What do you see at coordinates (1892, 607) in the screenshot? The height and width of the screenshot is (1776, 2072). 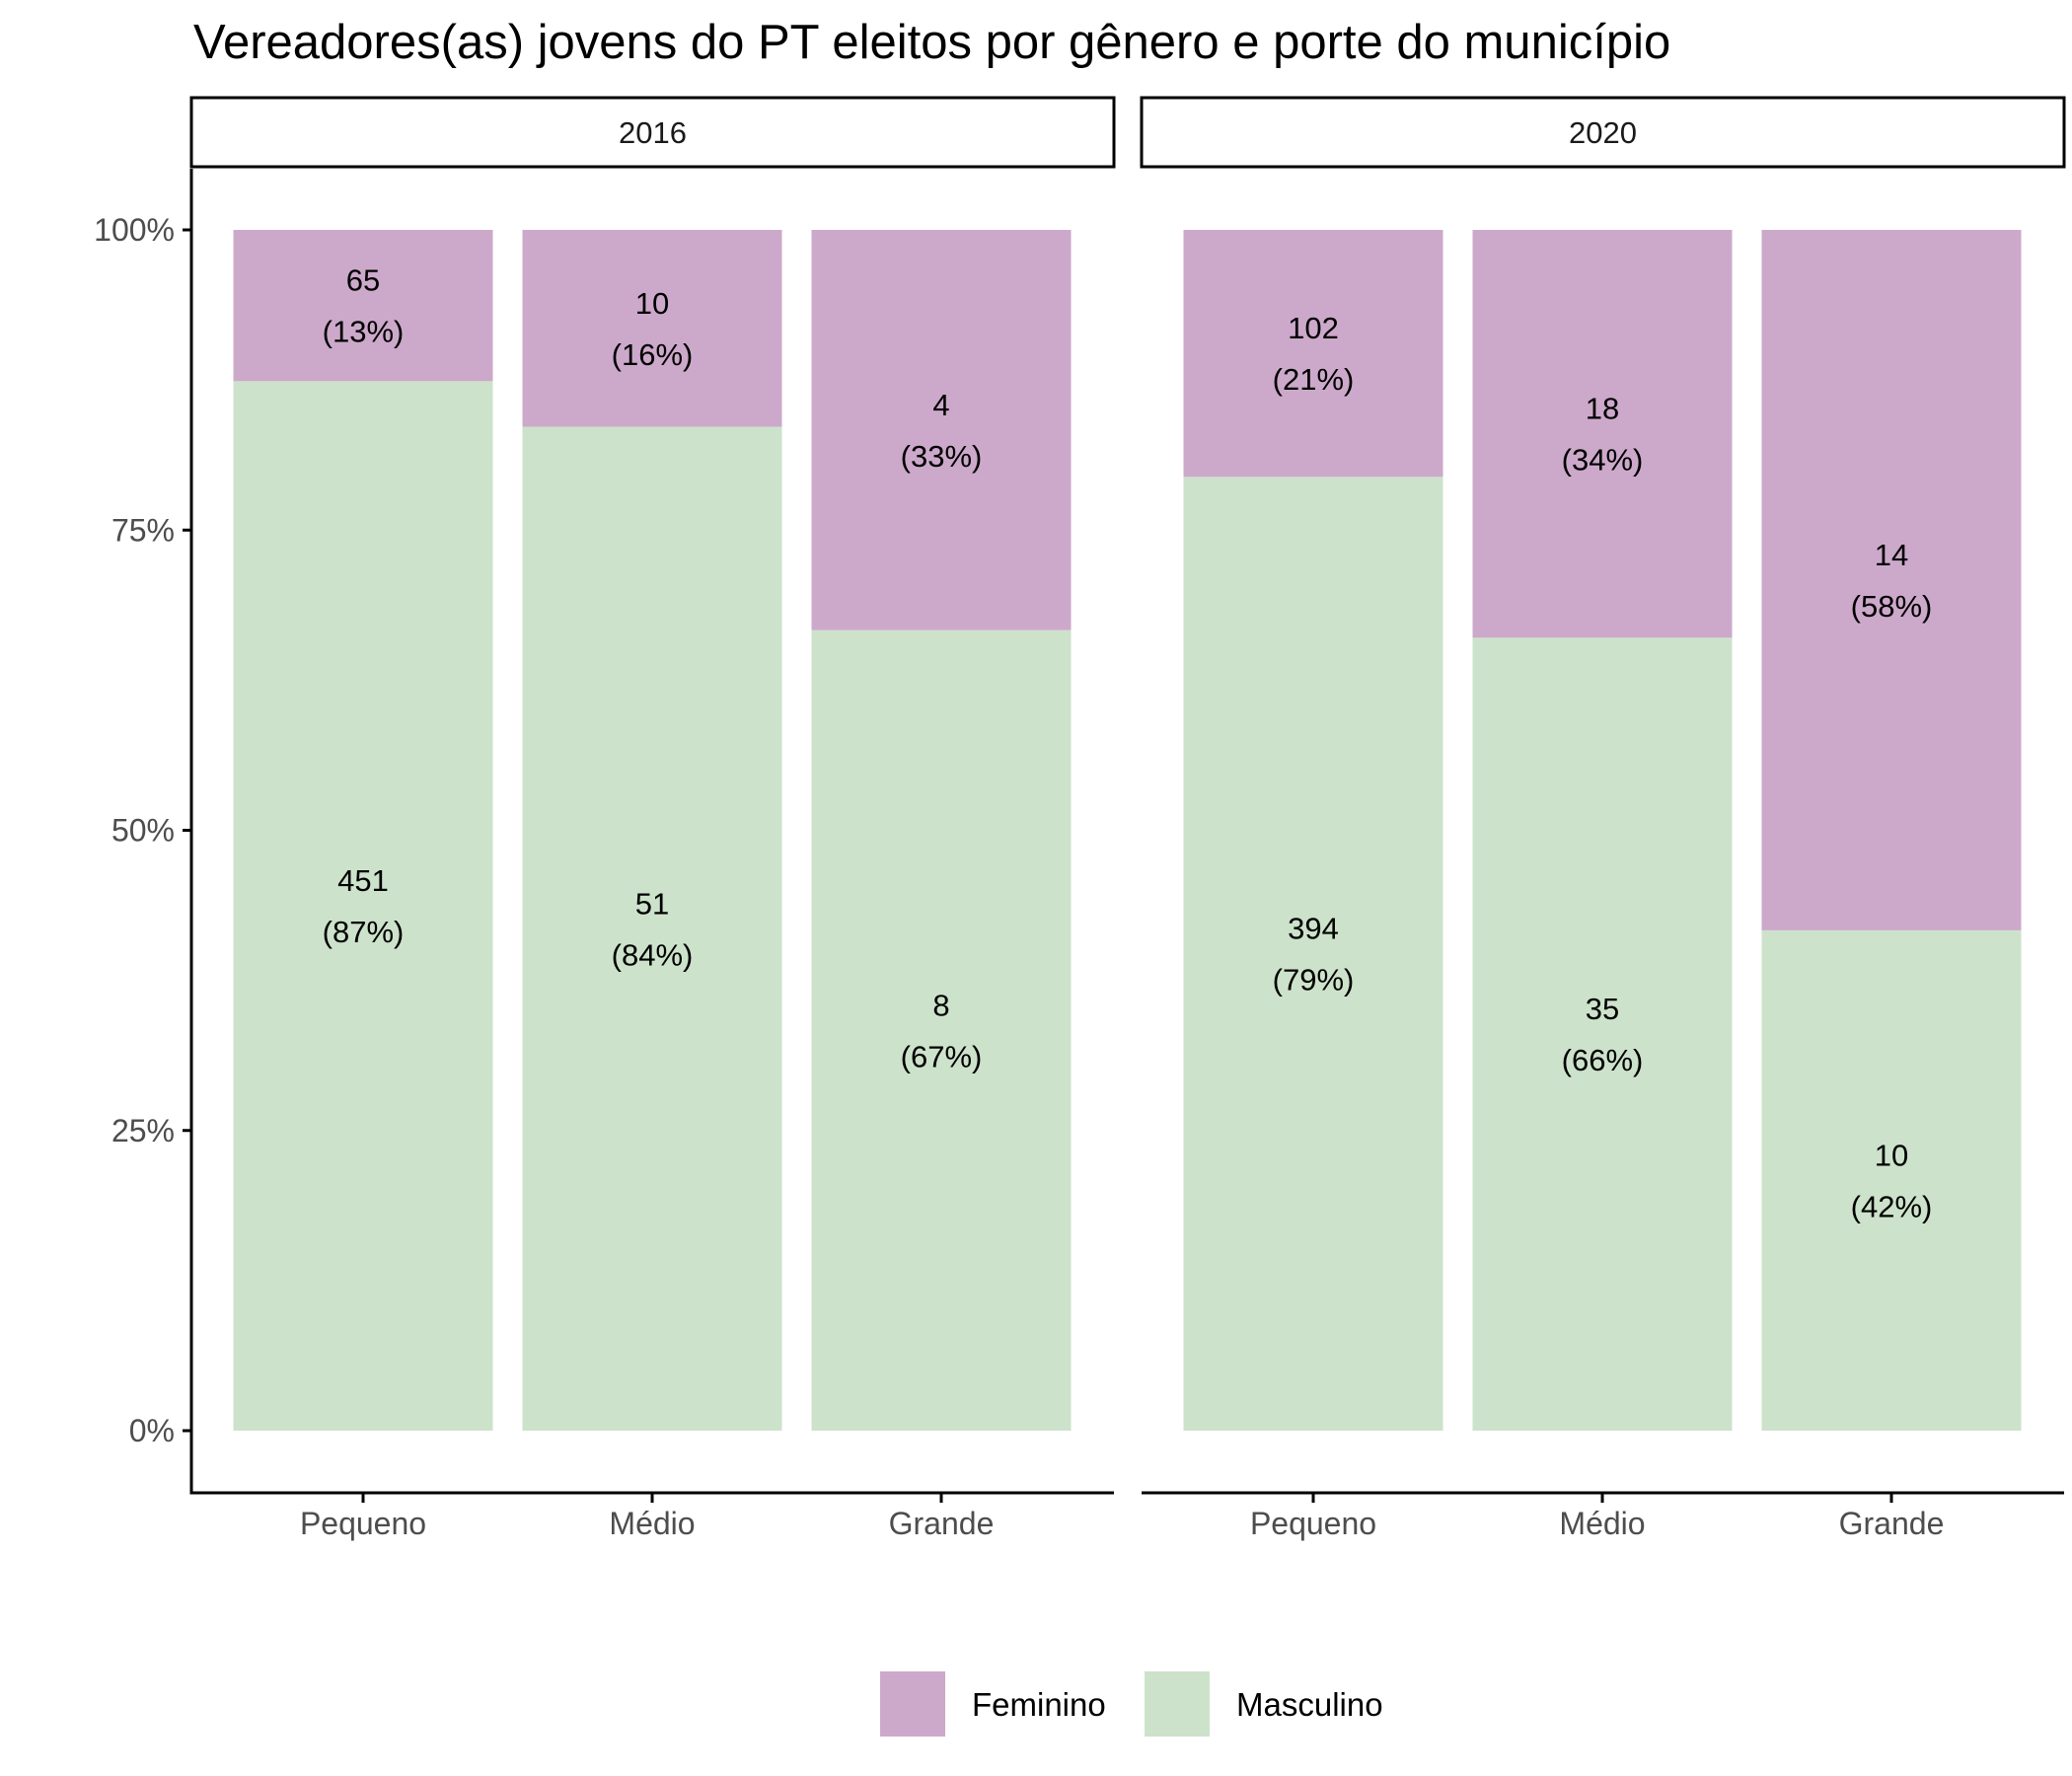 I see `bar-percent-label: (58%)` at bounding box center [1892, 607].